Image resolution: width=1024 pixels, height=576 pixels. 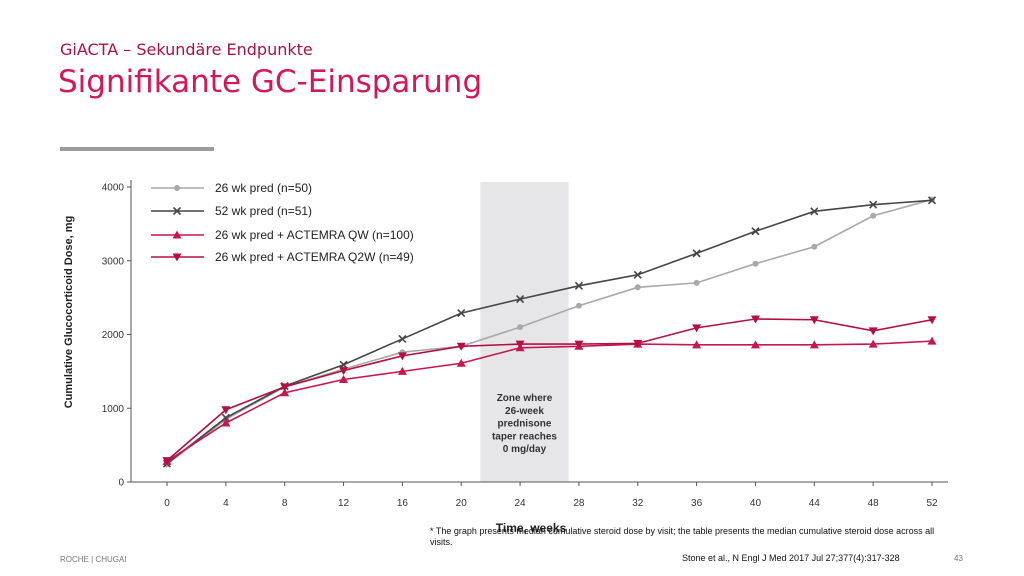 I want to click on legend-item-1: 26 wk pred (n=50), so click(x=231, y=188).